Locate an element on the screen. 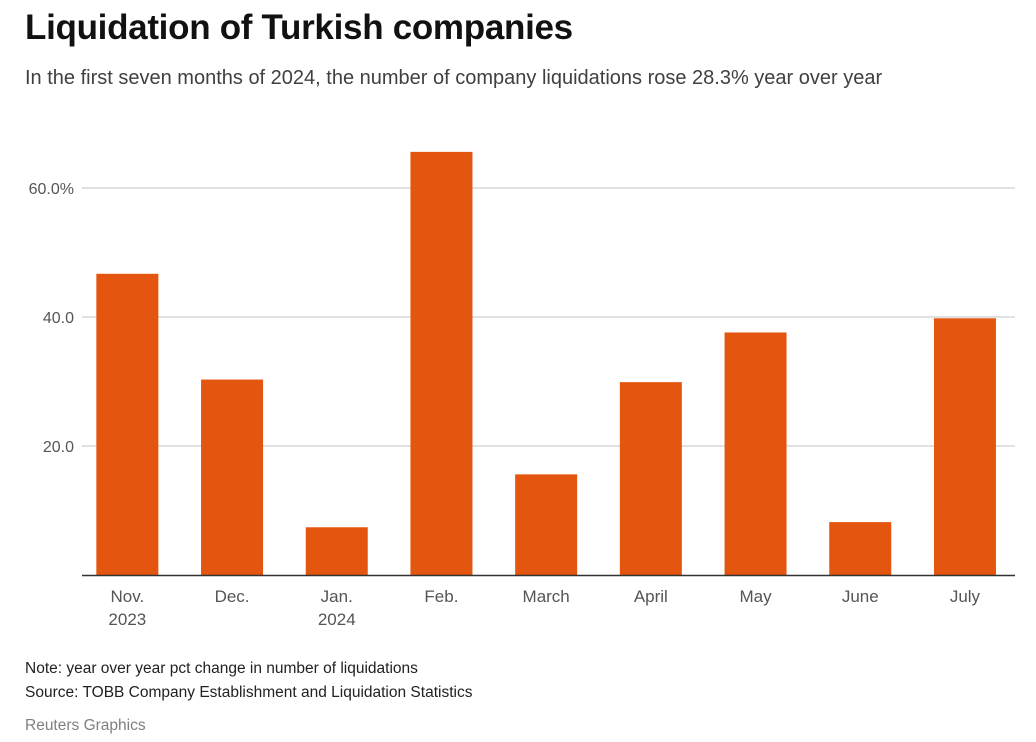  x-tick-label: Jan. is located at coordinates (337, 596).